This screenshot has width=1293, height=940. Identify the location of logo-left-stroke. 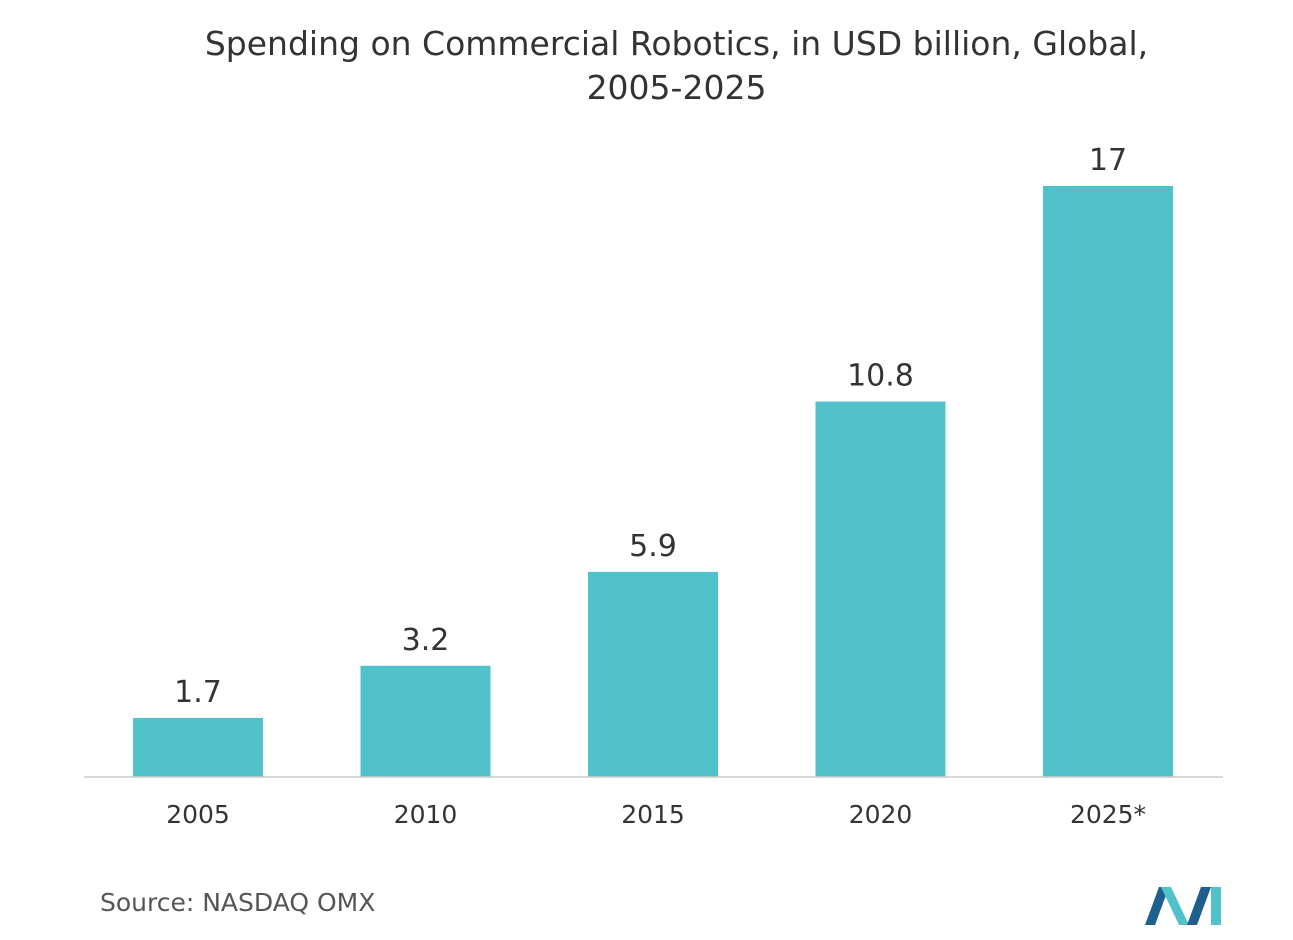
(1157, 906).